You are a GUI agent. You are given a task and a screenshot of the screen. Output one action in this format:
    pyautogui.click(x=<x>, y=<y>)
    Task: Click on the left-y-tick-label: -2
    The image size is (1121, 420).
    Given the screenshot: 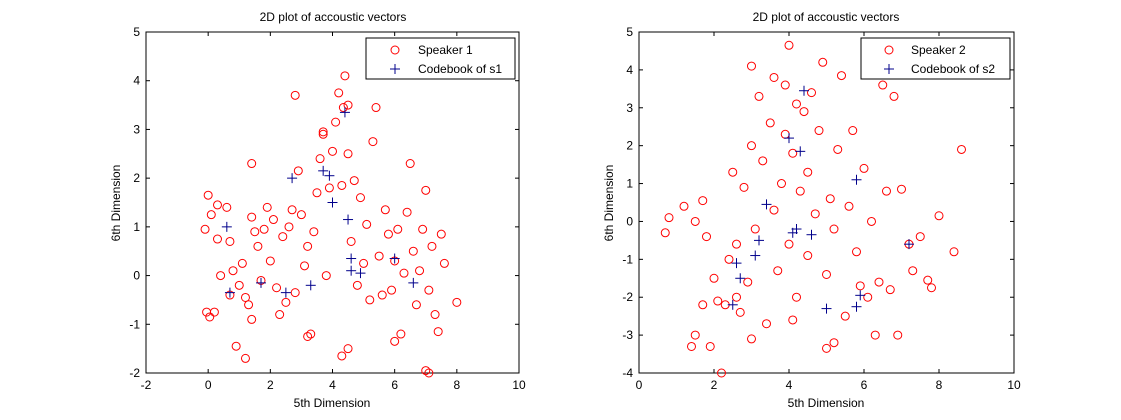 What is the action you would take?
    pyautogui.click(x=134, y=373)
    